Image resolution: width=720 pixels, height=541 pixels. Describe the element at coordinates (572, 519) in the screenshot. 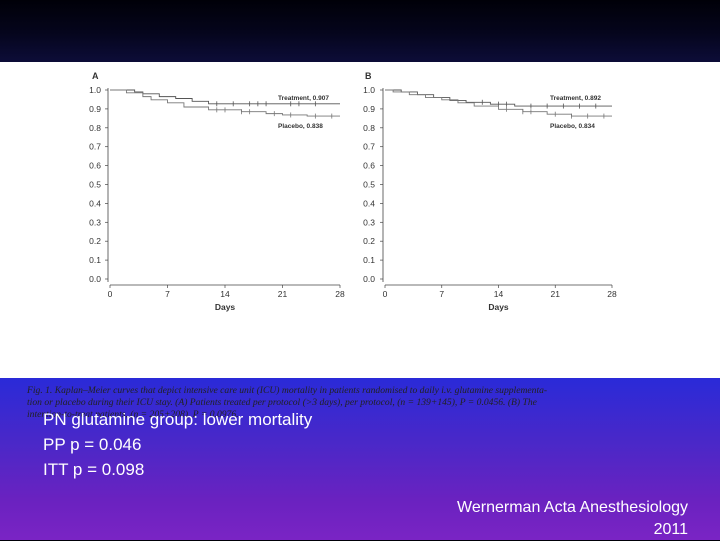

I see `citation: Wernerman Acta Anesthesiology 2011` at that location.